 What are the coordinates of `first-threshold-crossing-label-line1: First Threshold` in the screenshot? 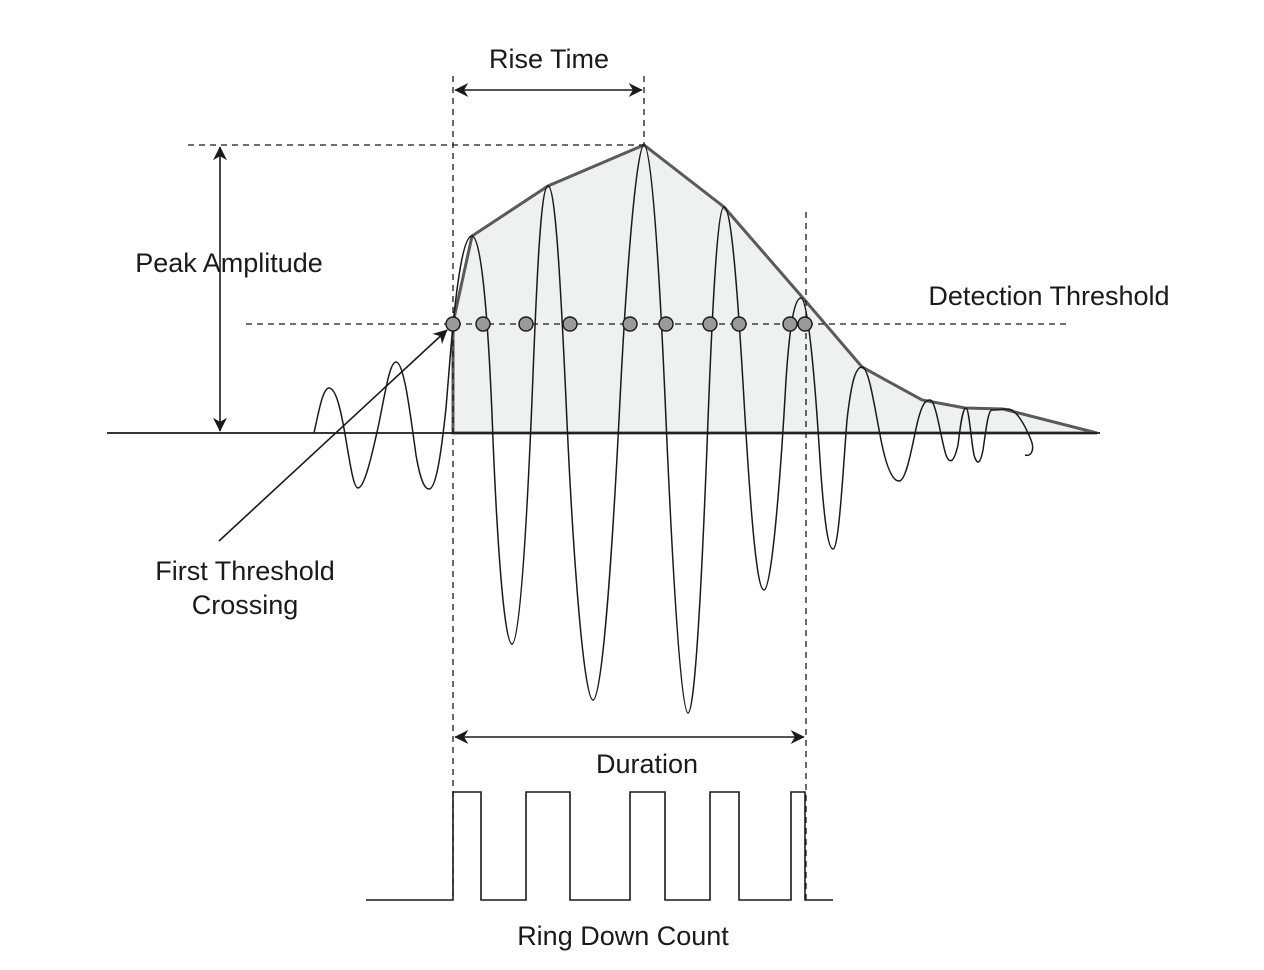 It's located at (245, 571).